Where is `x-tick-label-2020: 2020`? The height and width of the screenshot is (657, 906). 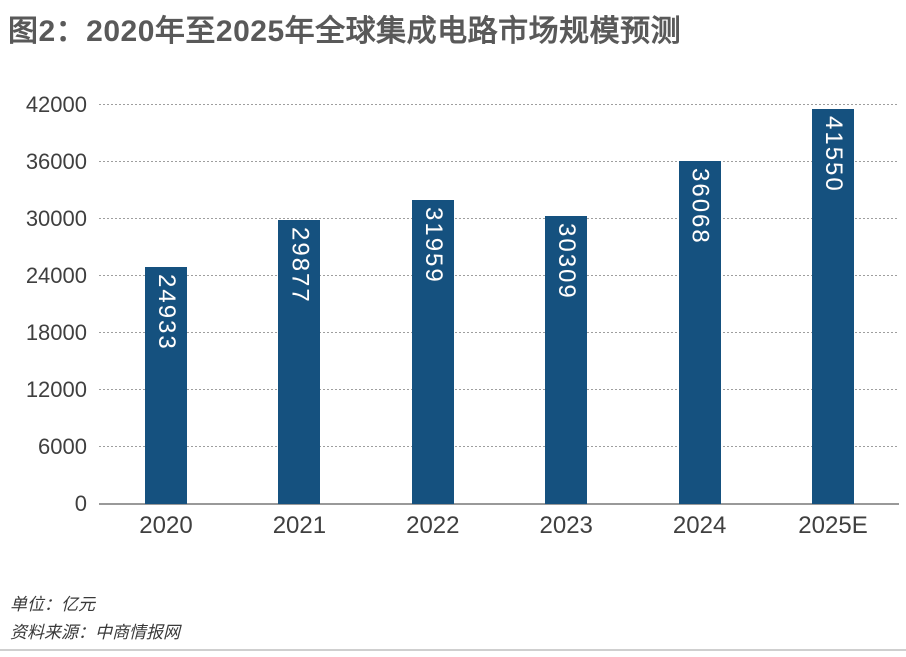 x-tick-label-2020: 2020 is located at coordinates (166, 525).